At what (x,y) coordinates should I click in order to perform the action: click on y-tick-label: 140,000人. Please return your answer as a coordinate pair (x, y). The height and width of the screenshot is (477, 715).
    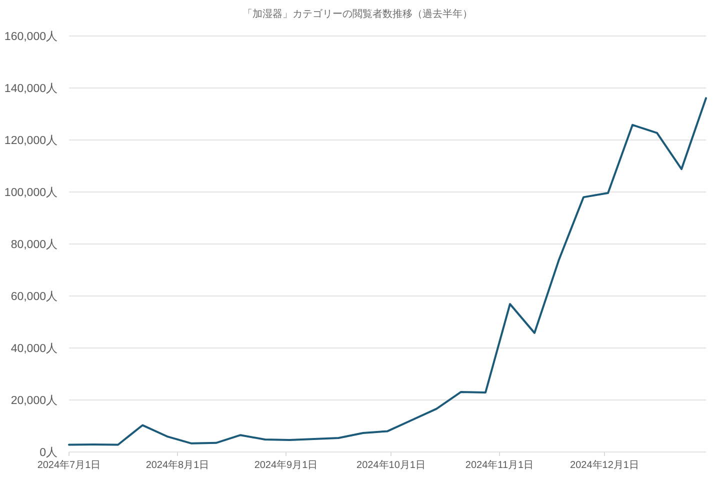
    Looking at the image, I should click on (31, 89).